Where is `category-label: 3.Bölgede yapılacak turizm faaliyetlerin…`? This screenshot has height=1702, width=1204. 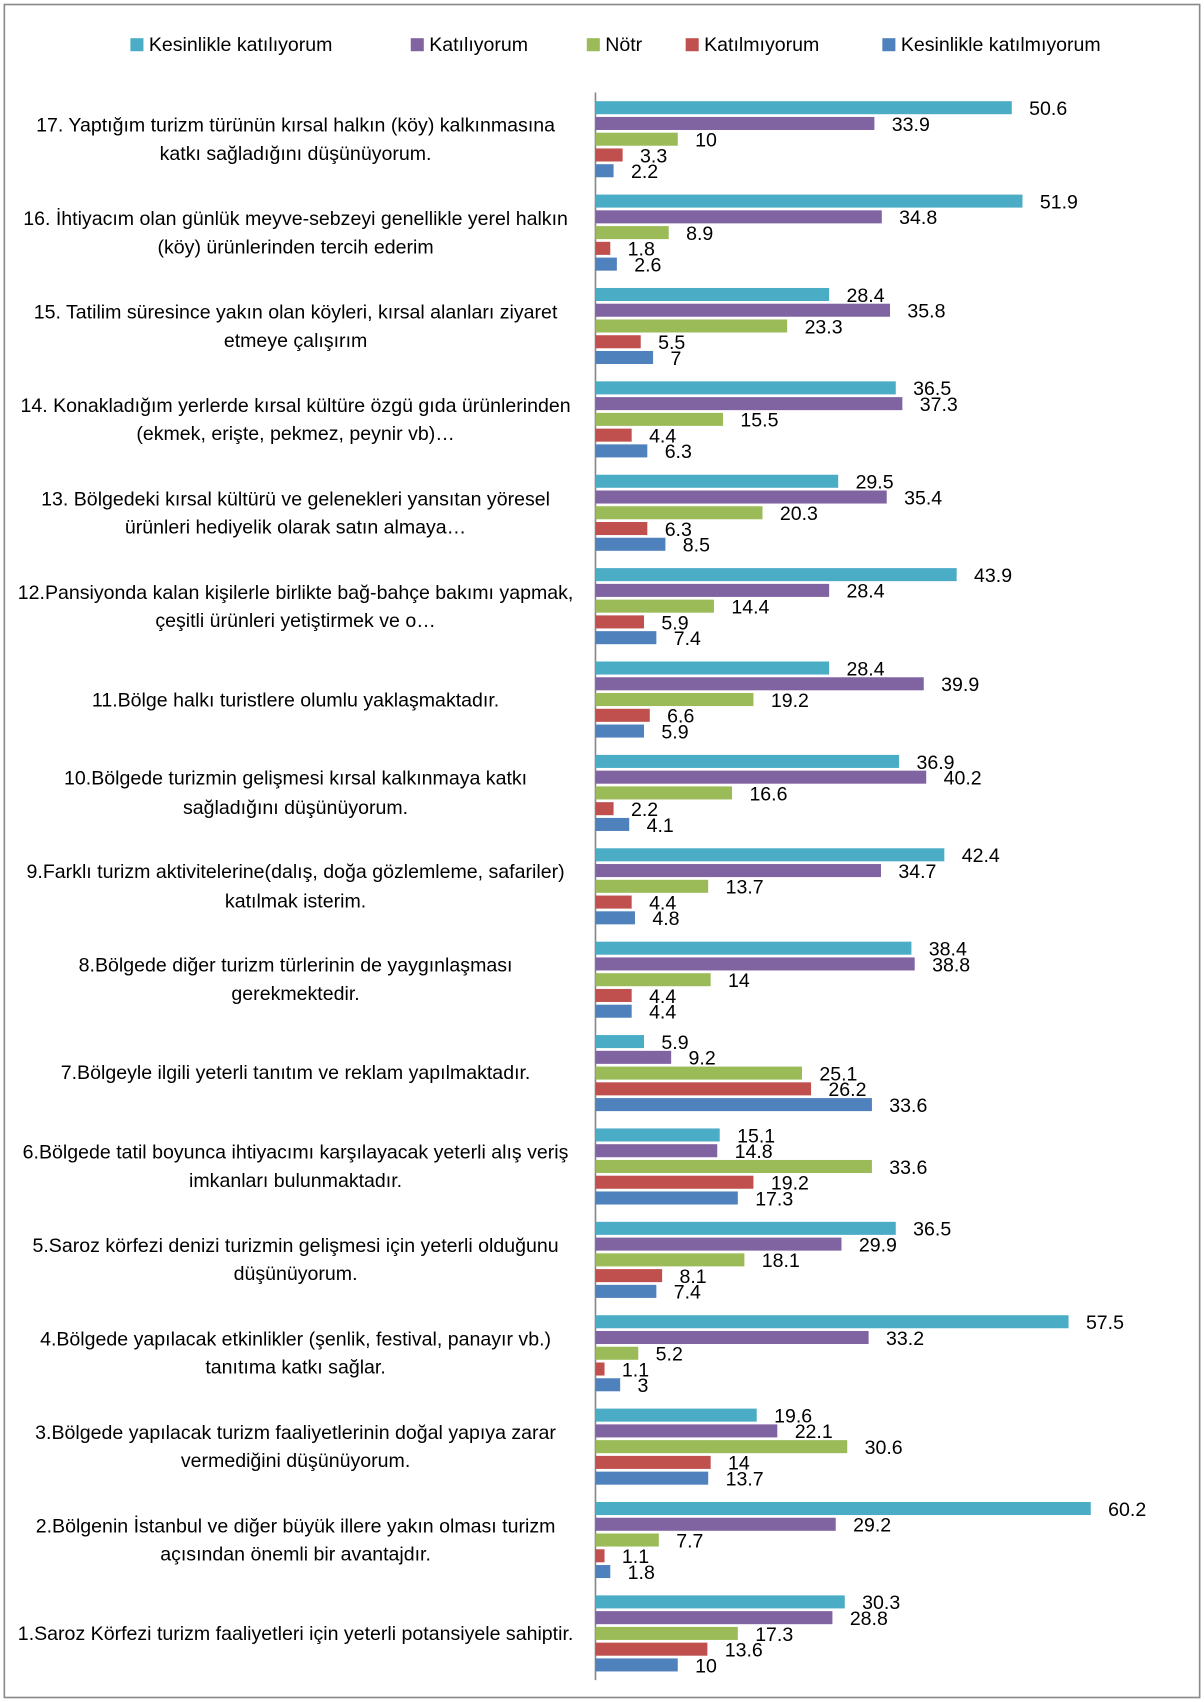 category-label: 3.Bölgede yapılacak turizm faaliyetlerin… is located at coordinates (295, 1446).